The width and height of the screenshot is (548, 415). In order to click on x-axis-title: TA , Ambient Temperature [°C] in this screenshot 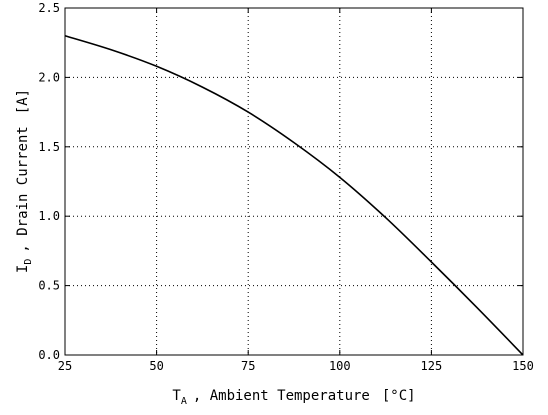, I will do `click(293, 397)`.